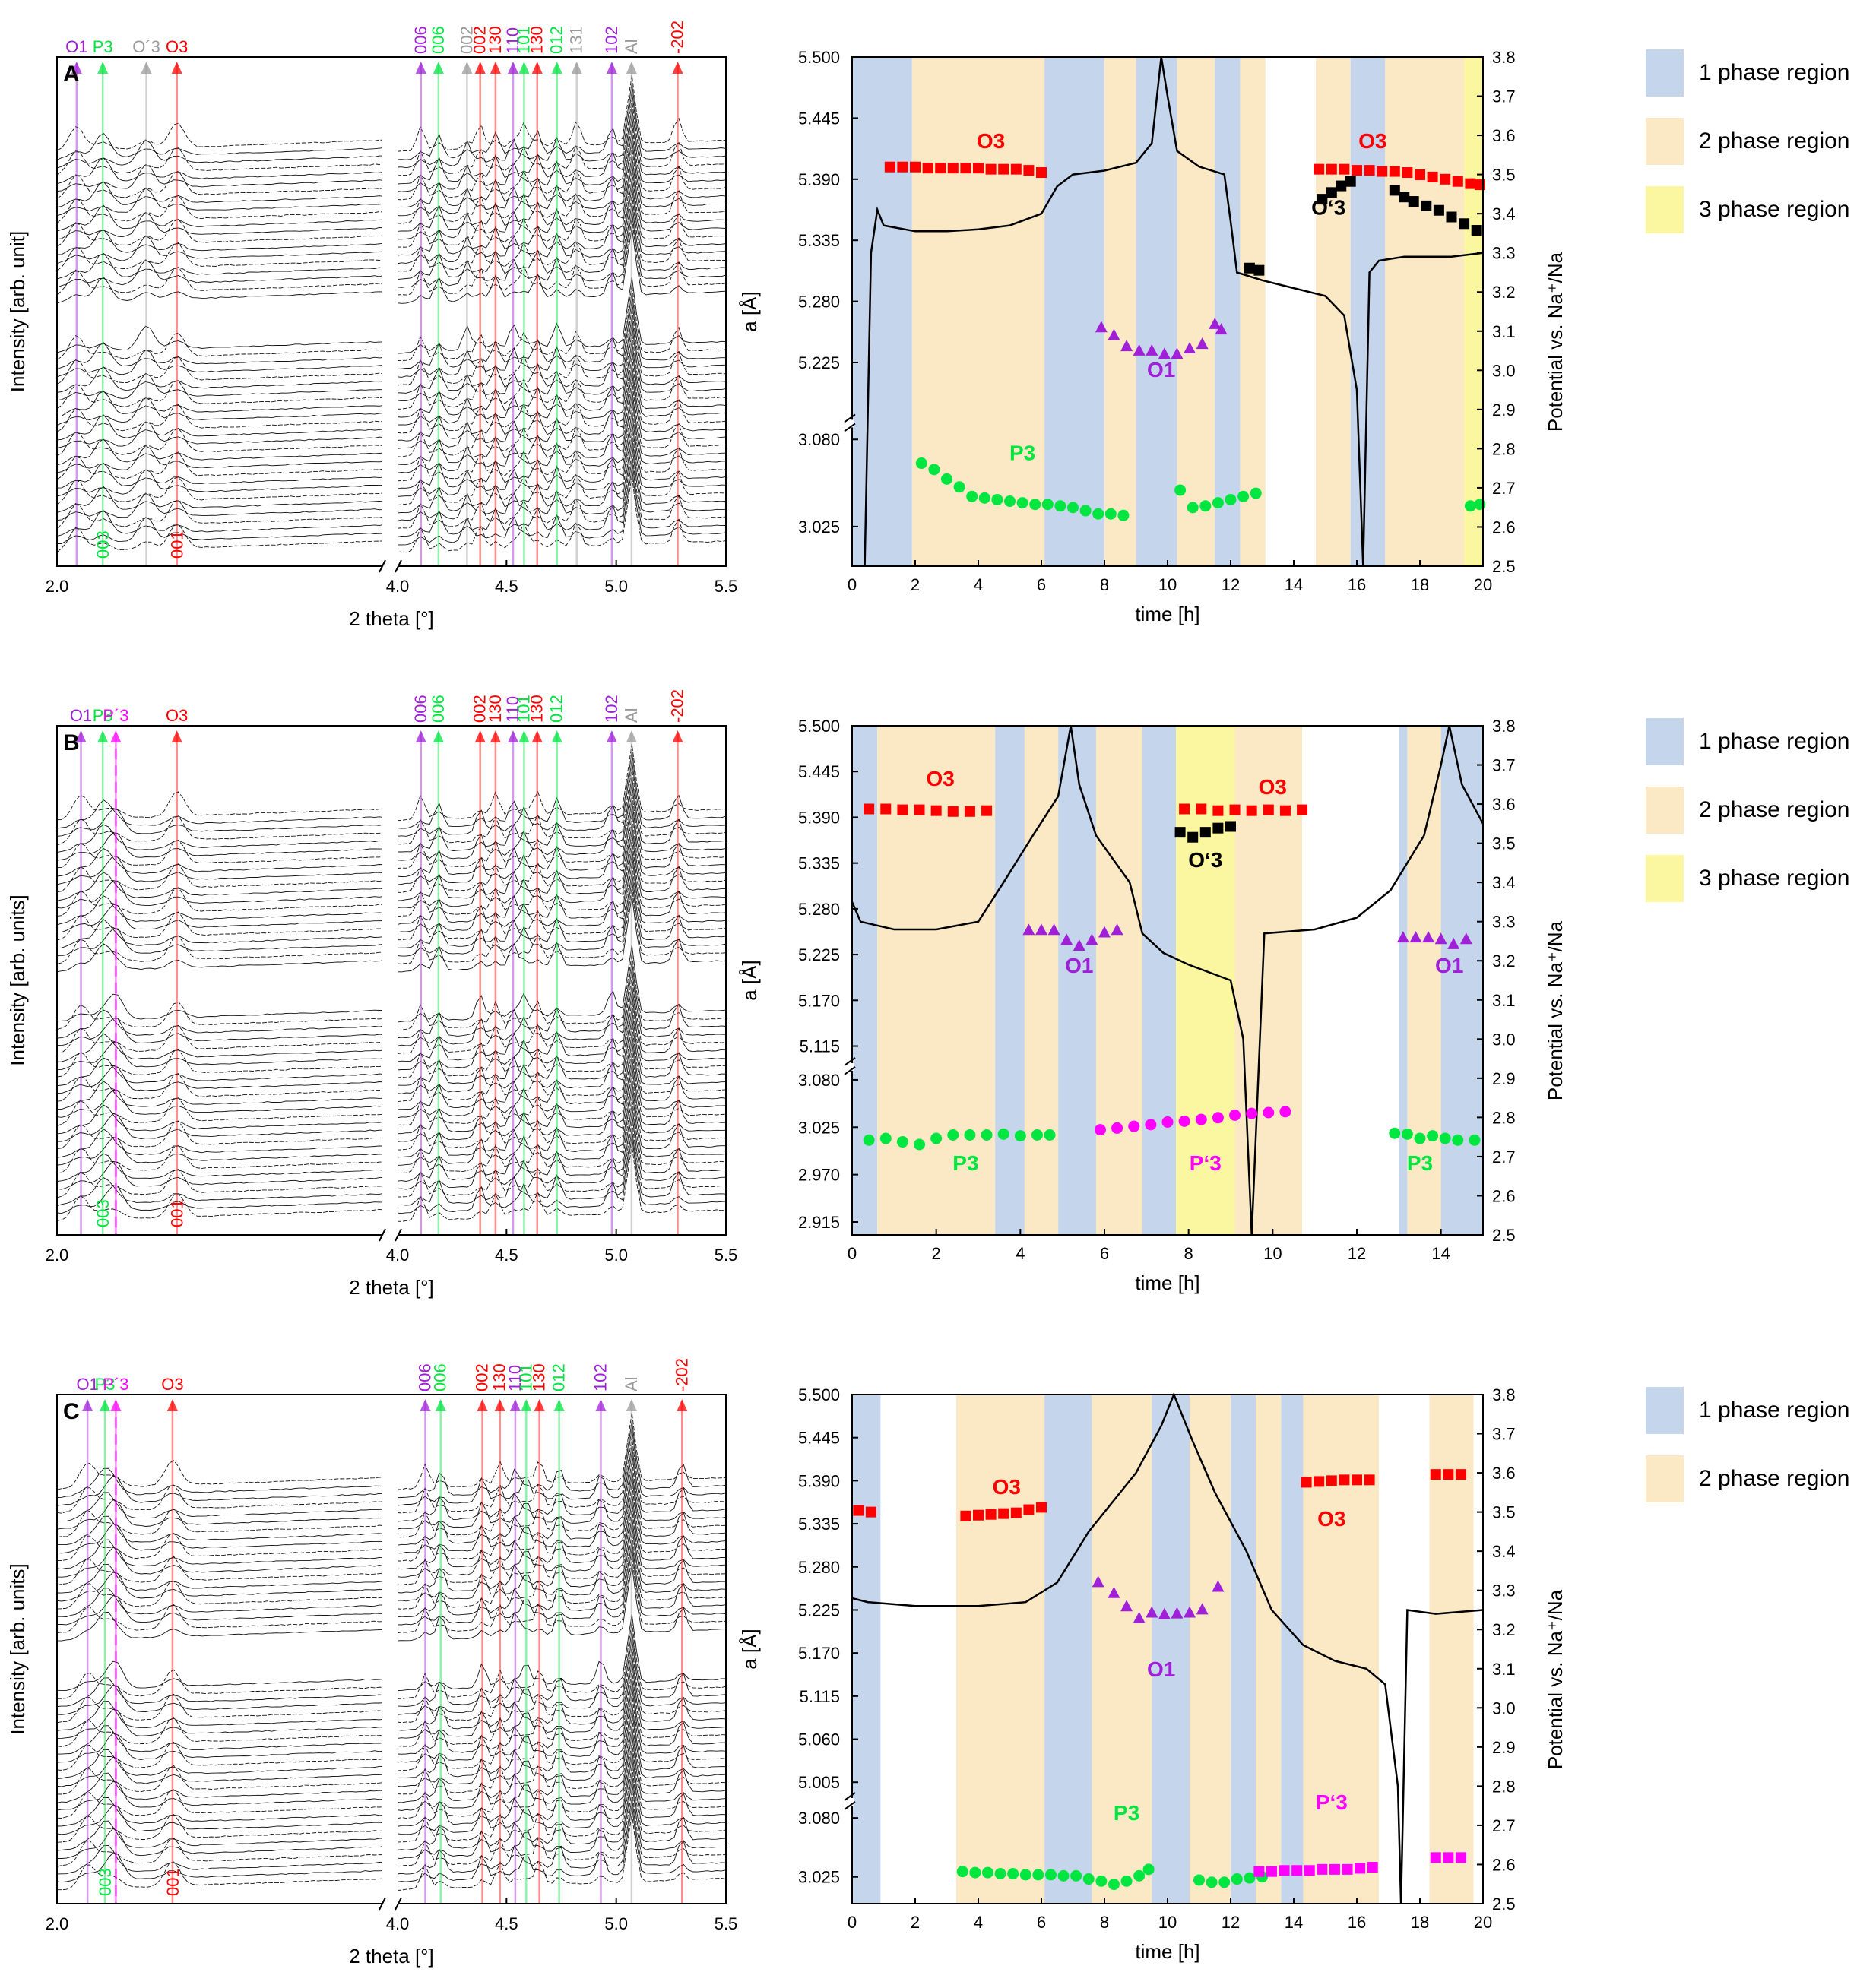 This screenshot has width=1876, height=1985. What do you see at coordinates (1774, 1478) in the screenshot?
I see `legend-label: 2 phase region` at bounding box center [1774, 1478].